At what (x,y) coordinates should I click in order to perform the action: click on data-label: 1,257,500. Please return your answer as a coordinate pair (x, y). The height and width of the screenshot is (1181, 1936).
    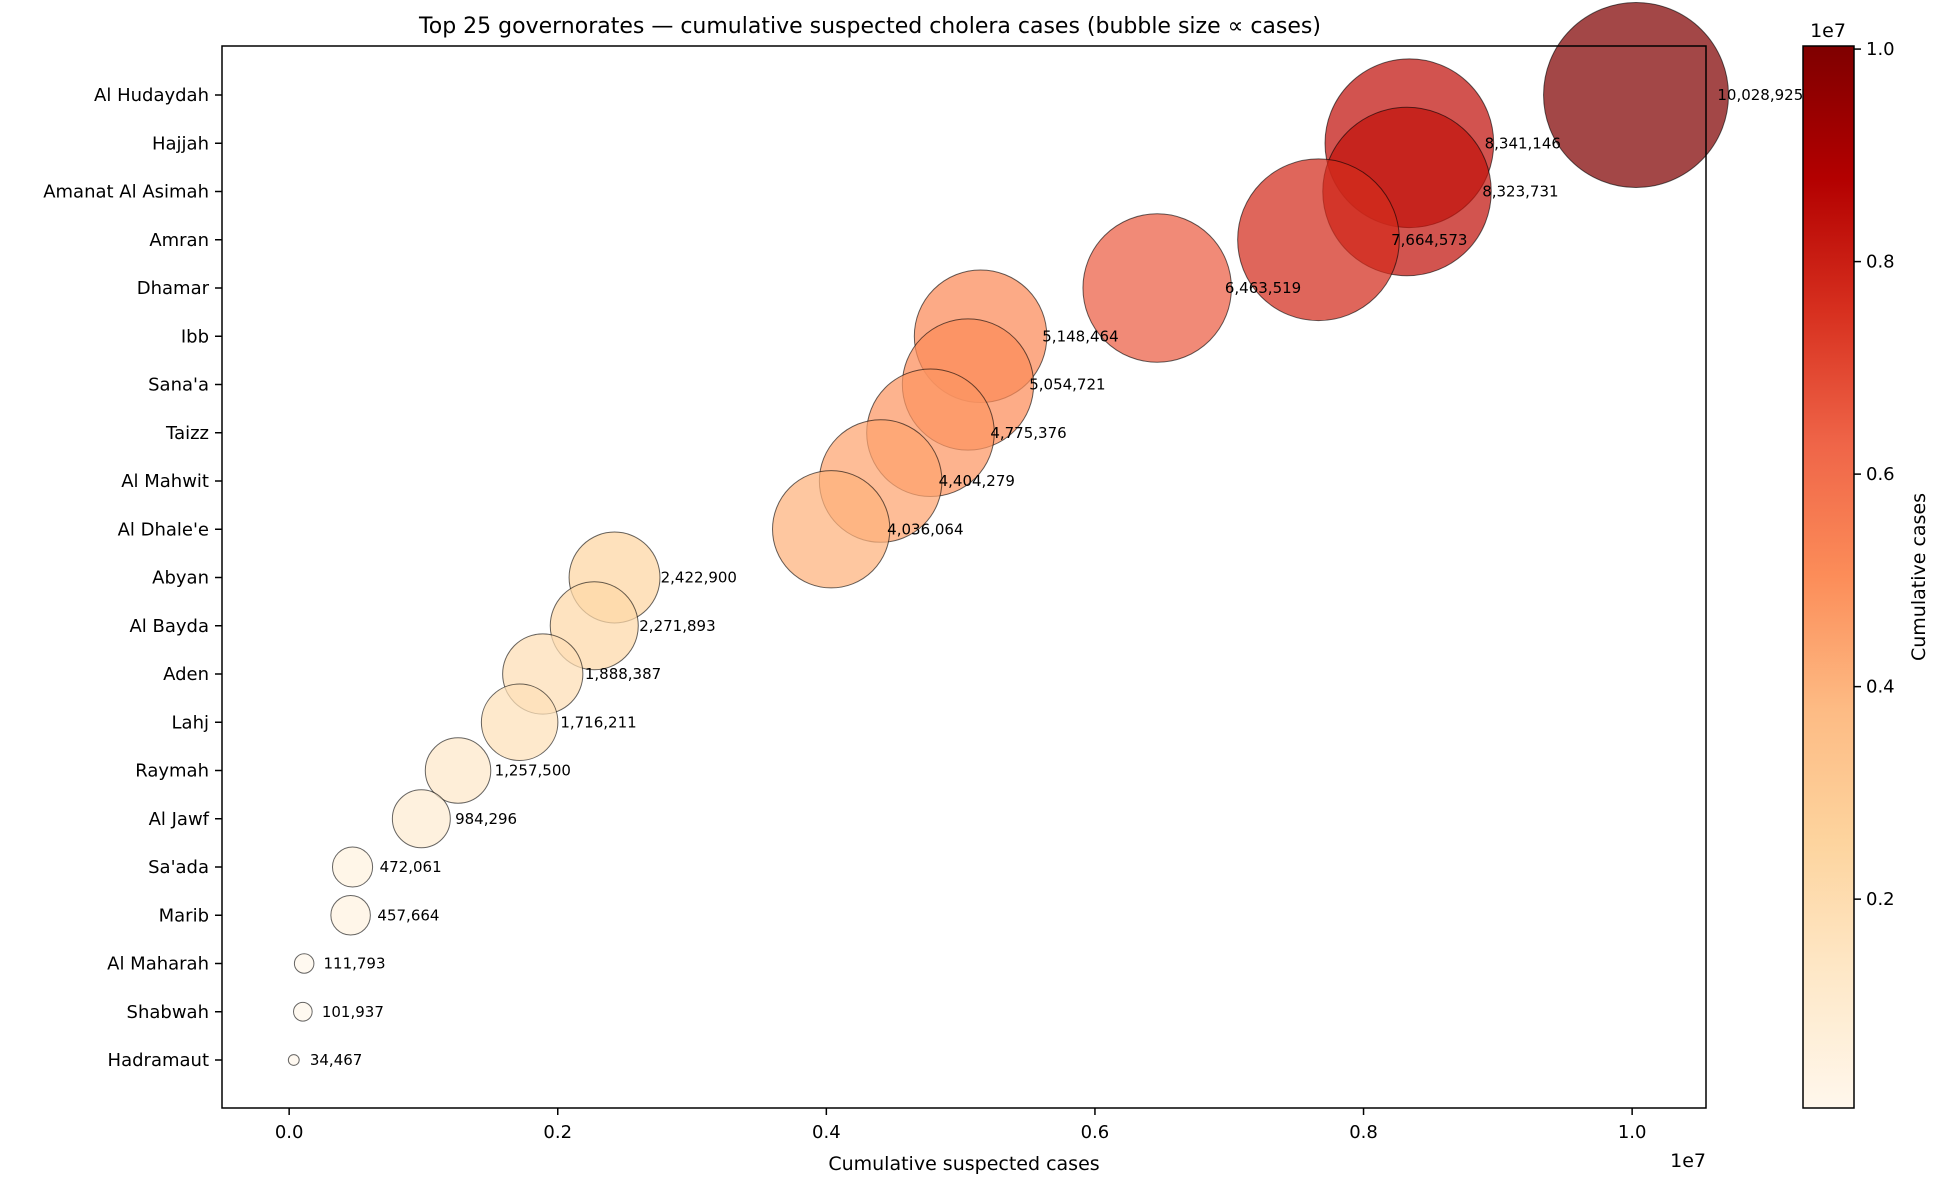
    Looking at the image, I should click on (533, 771).